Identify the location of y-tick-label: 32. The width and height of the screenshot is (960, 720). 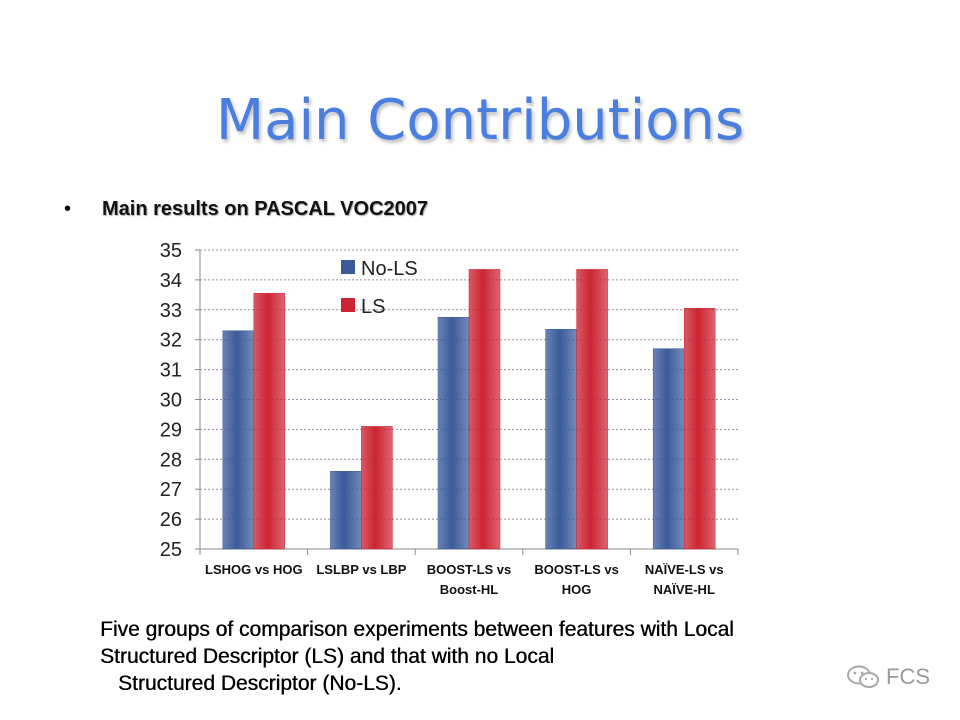
(171, 341).